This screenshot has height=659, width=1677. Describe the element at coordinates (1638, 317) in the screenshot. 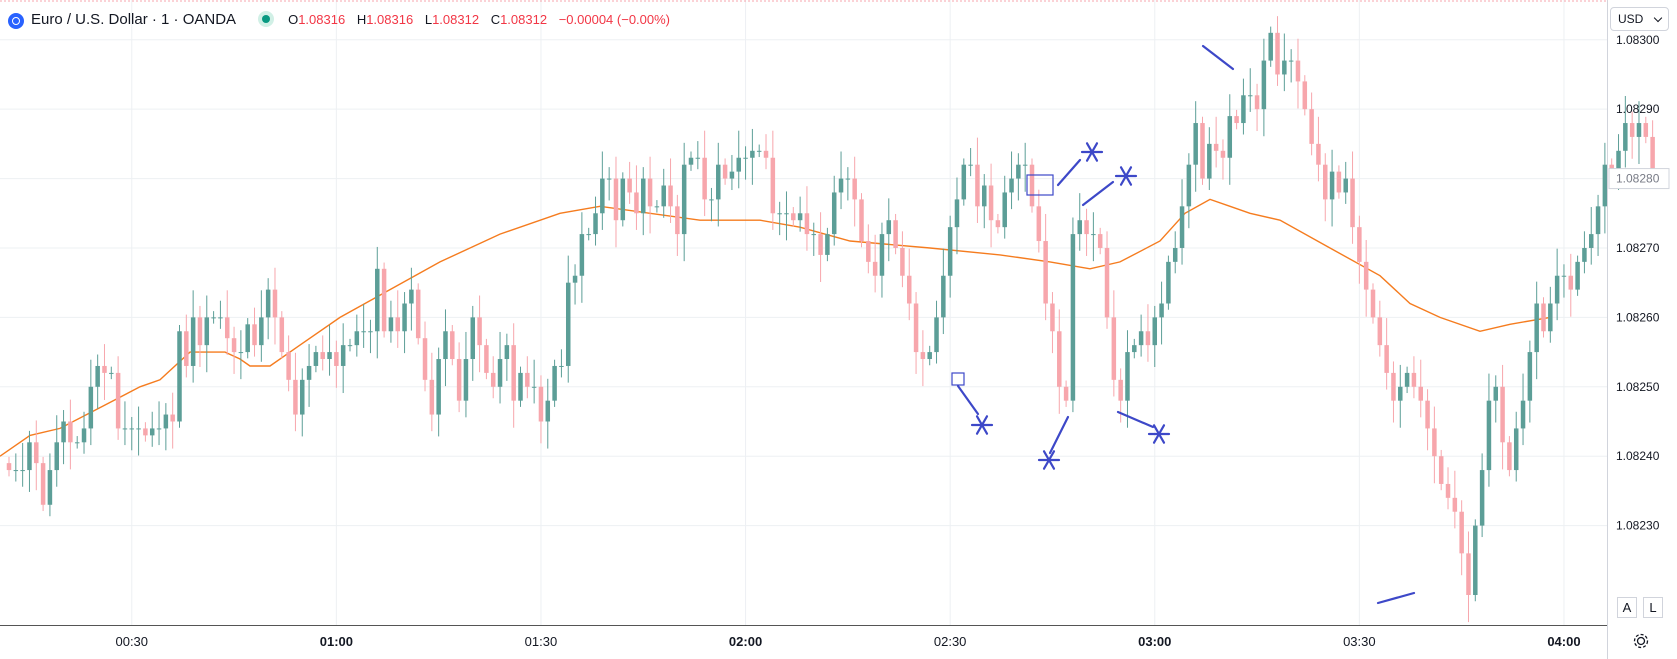

I see `price-tick-label: 1.08260` at that location.